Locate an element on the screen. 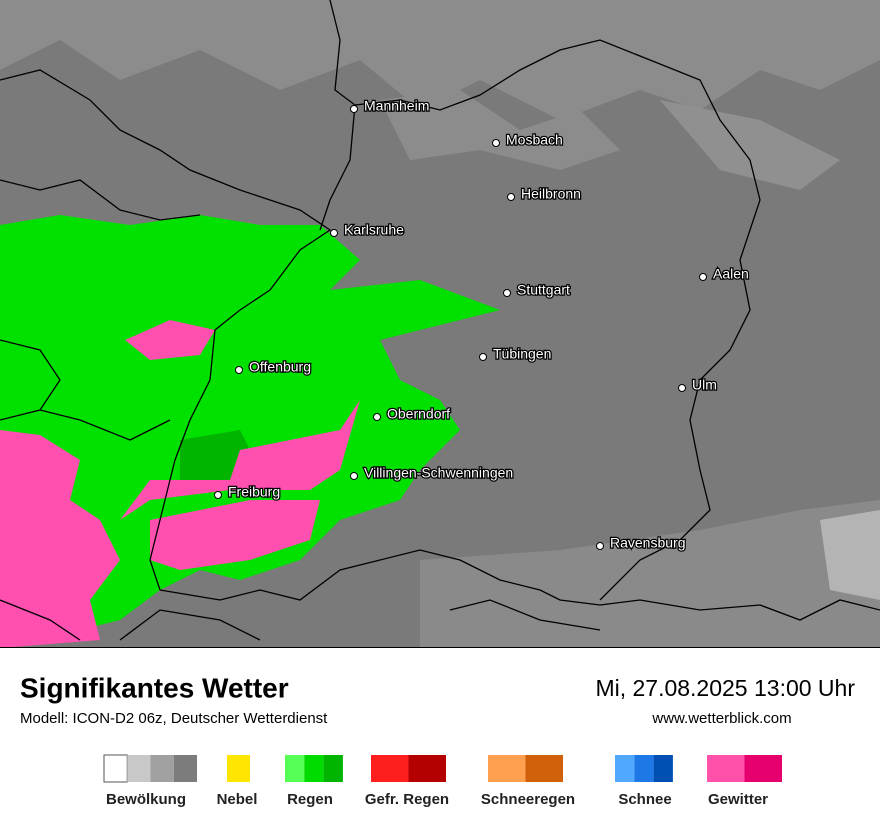 Image resolution: width=880 pixels, height=835 pixels. city-label: Villingen-Schwenningen is located at coordinates (438, 473).